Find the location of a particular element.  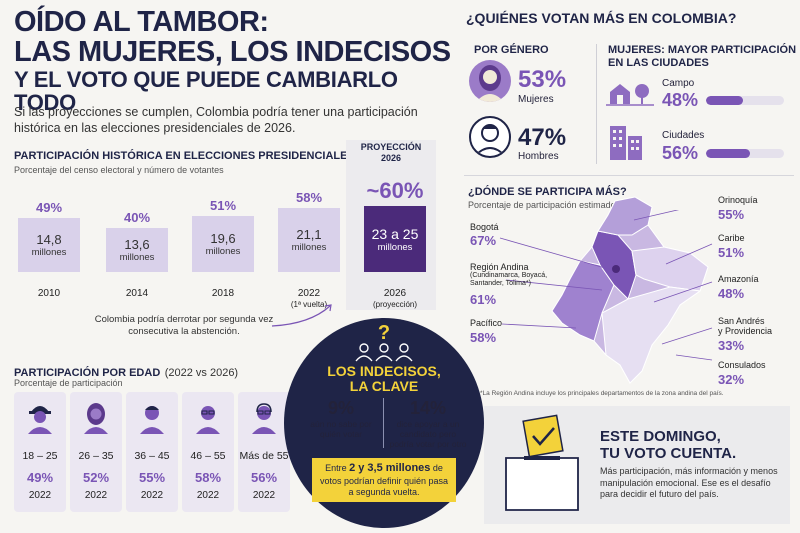

men-label: Hombres is located at coordinates (538, 156).